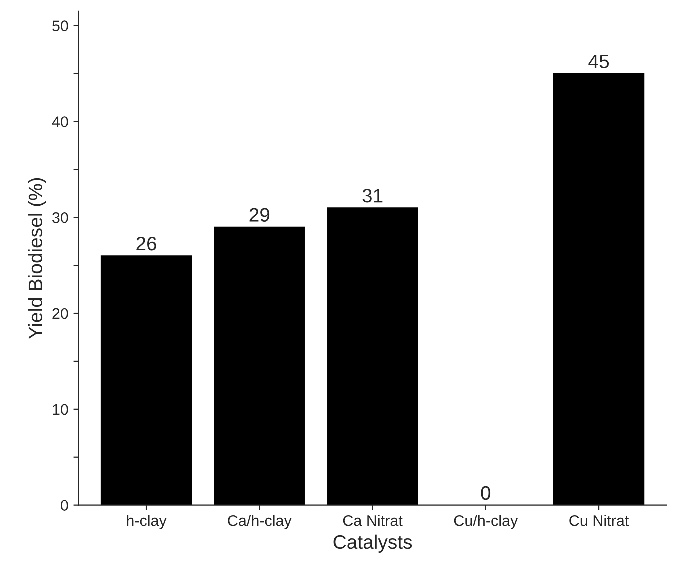  Describe the element at coordinates (260, 215) in the screenshot. I see `data-label: 29` at that location.